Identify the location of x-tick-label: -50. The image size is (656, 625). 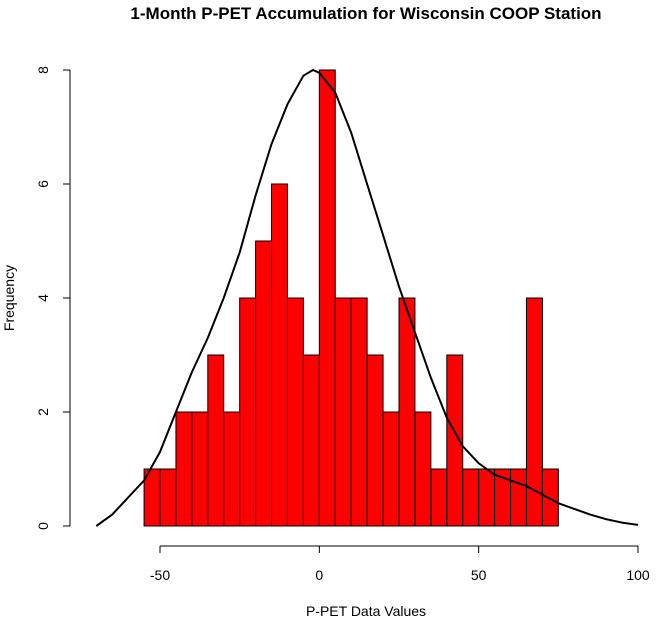
(160, 575).